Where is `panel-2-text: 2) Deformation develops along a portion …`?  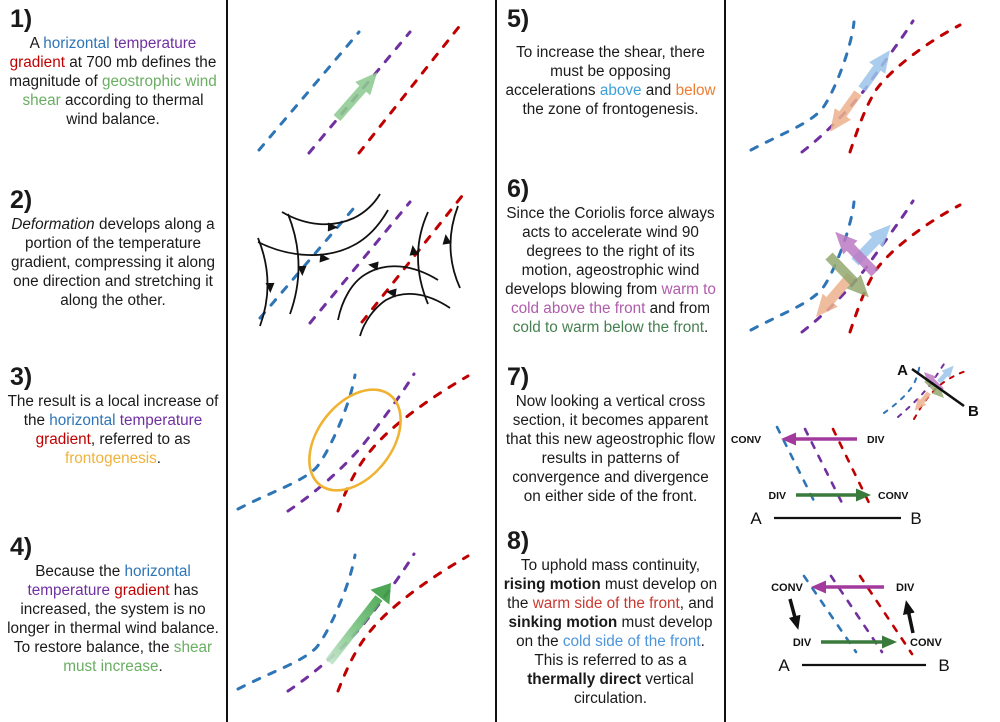 panel-2-text: 2) Deformation develops along a portion … is located at coordinates (113, 247).